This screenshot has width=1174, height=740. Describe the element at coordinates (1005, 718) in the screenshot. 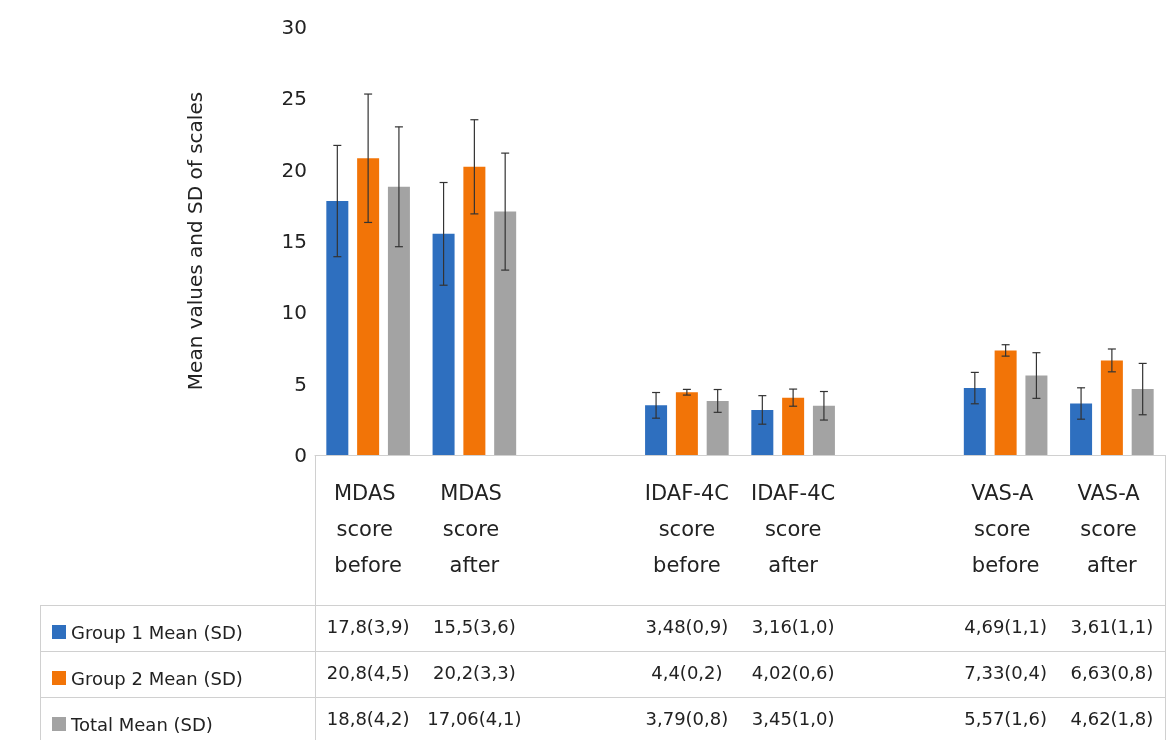

I see `data-label: 5,57(1,6)` at that location.